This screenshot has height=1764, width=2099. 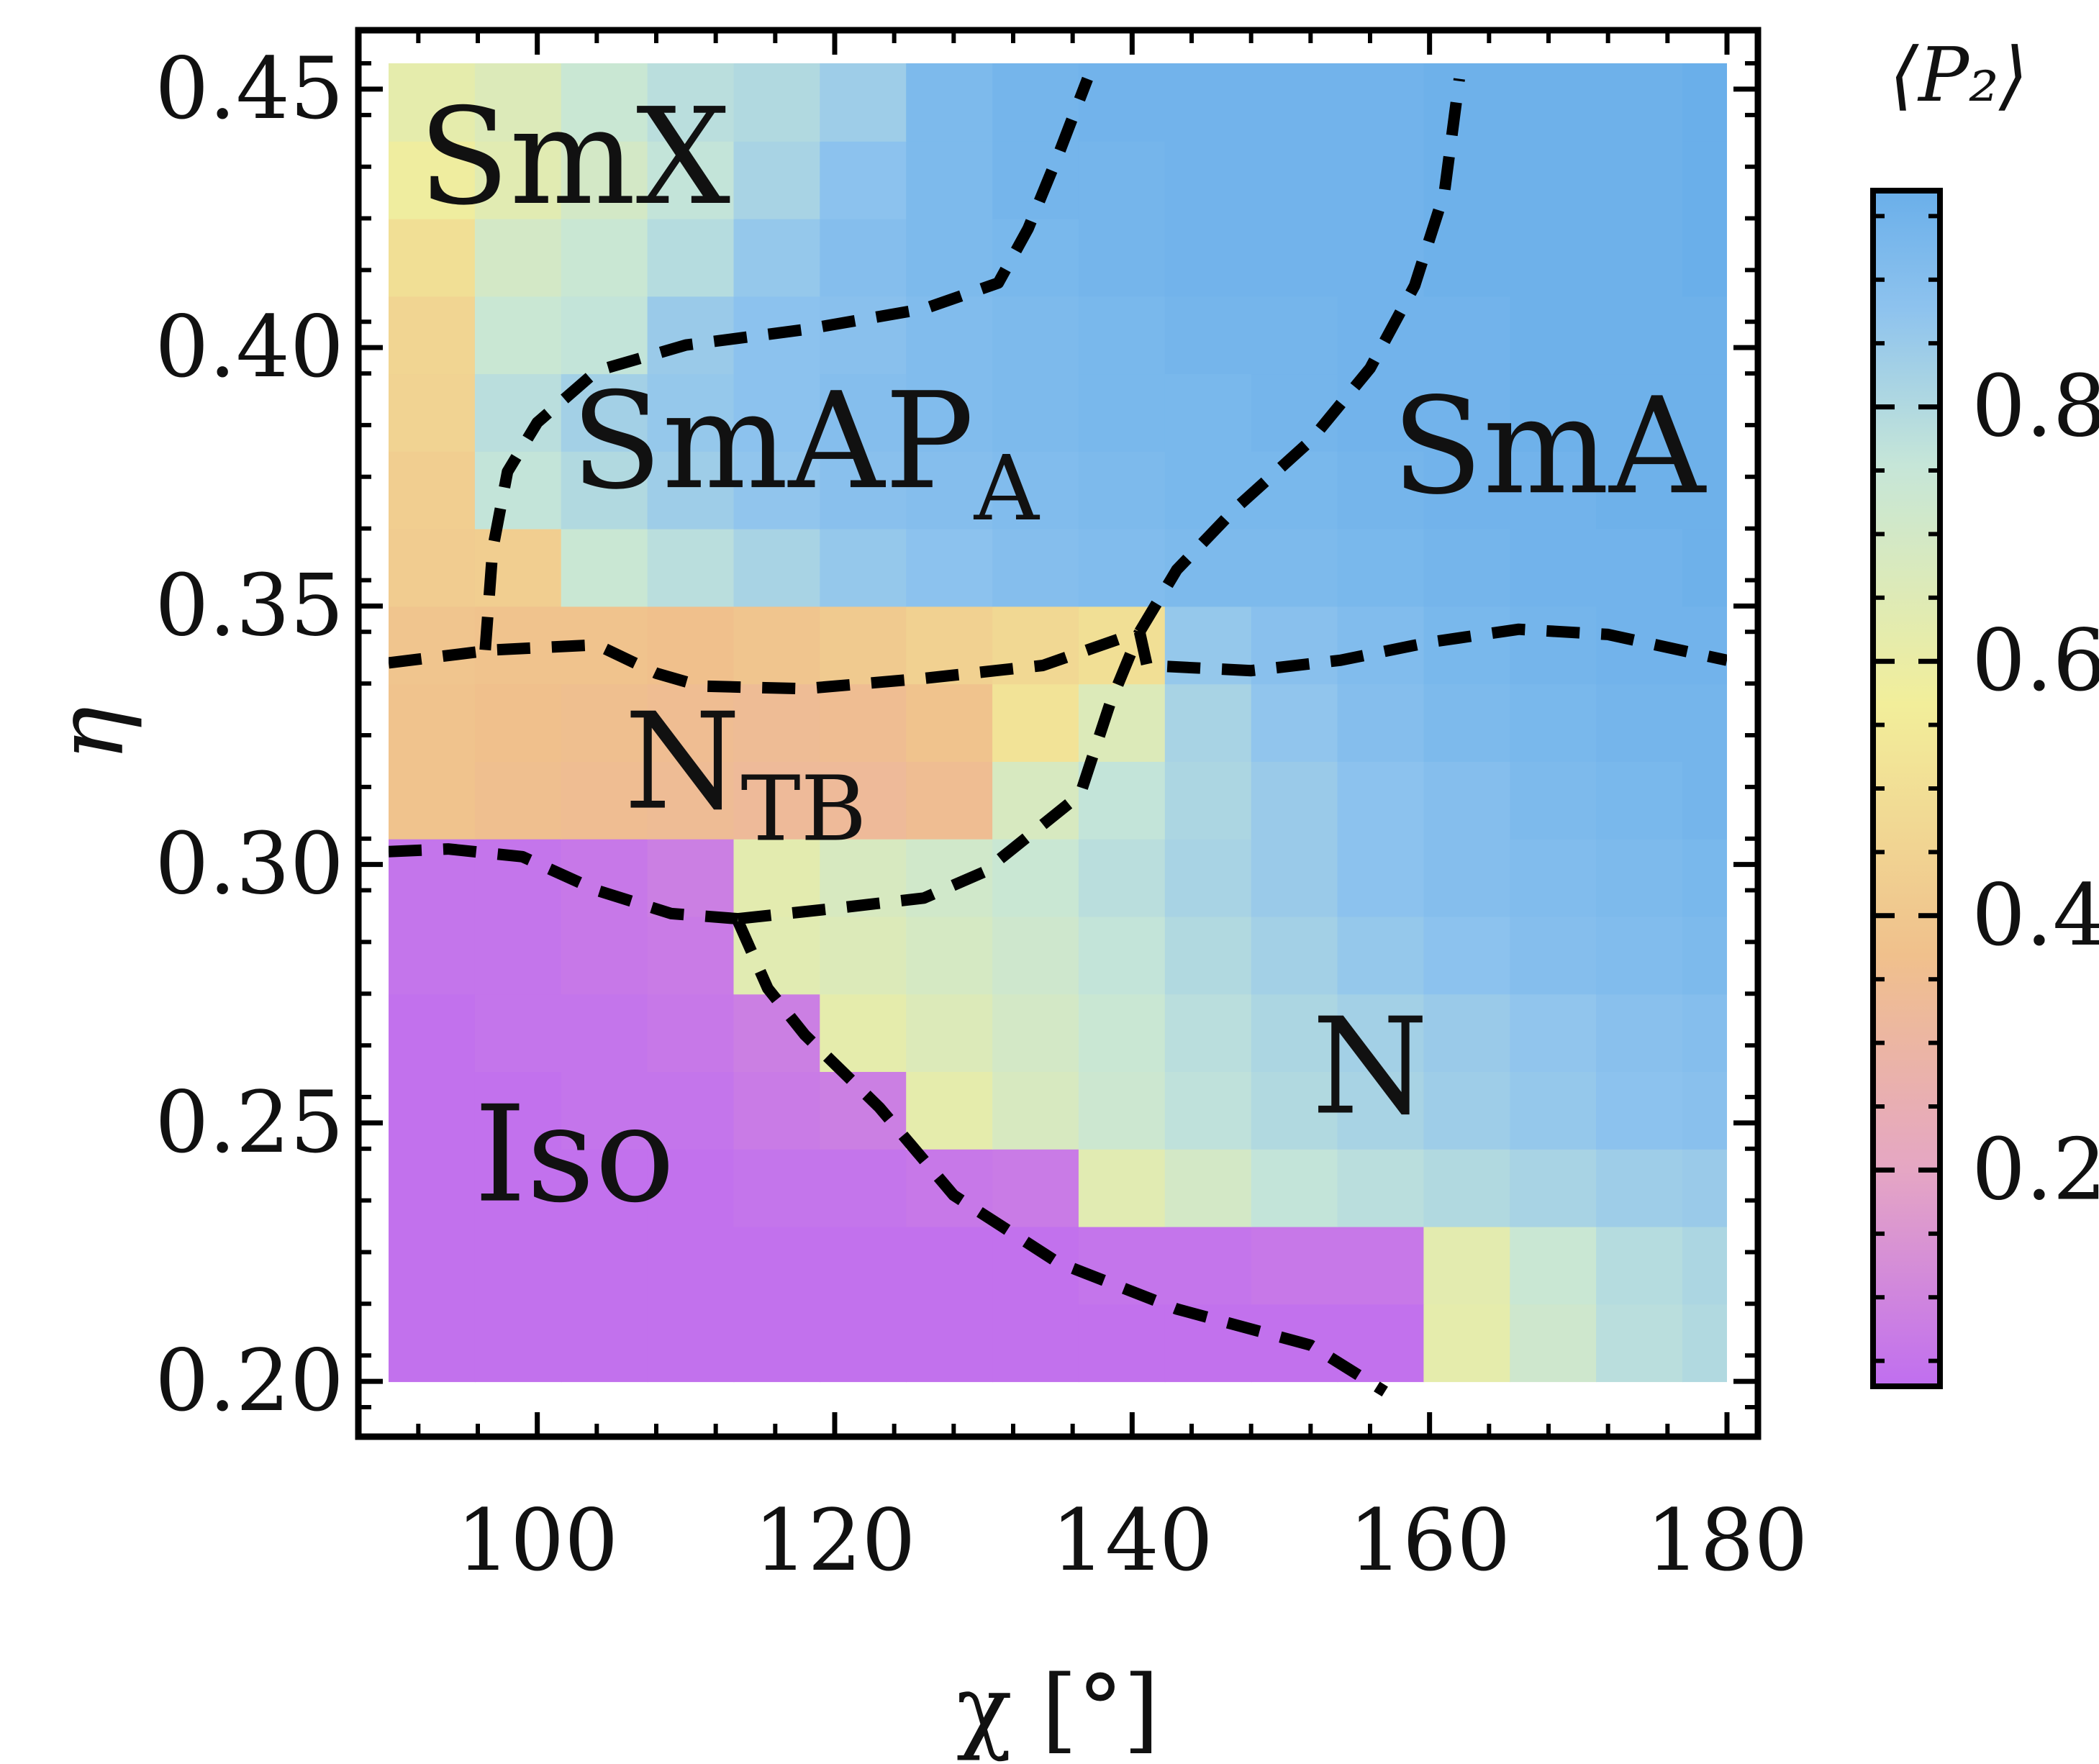 What do you see at coordinates (2035, 406) in the screenshot?
I see `colorbar-tick-label: 0.8` at bounding box center [2035, 406].